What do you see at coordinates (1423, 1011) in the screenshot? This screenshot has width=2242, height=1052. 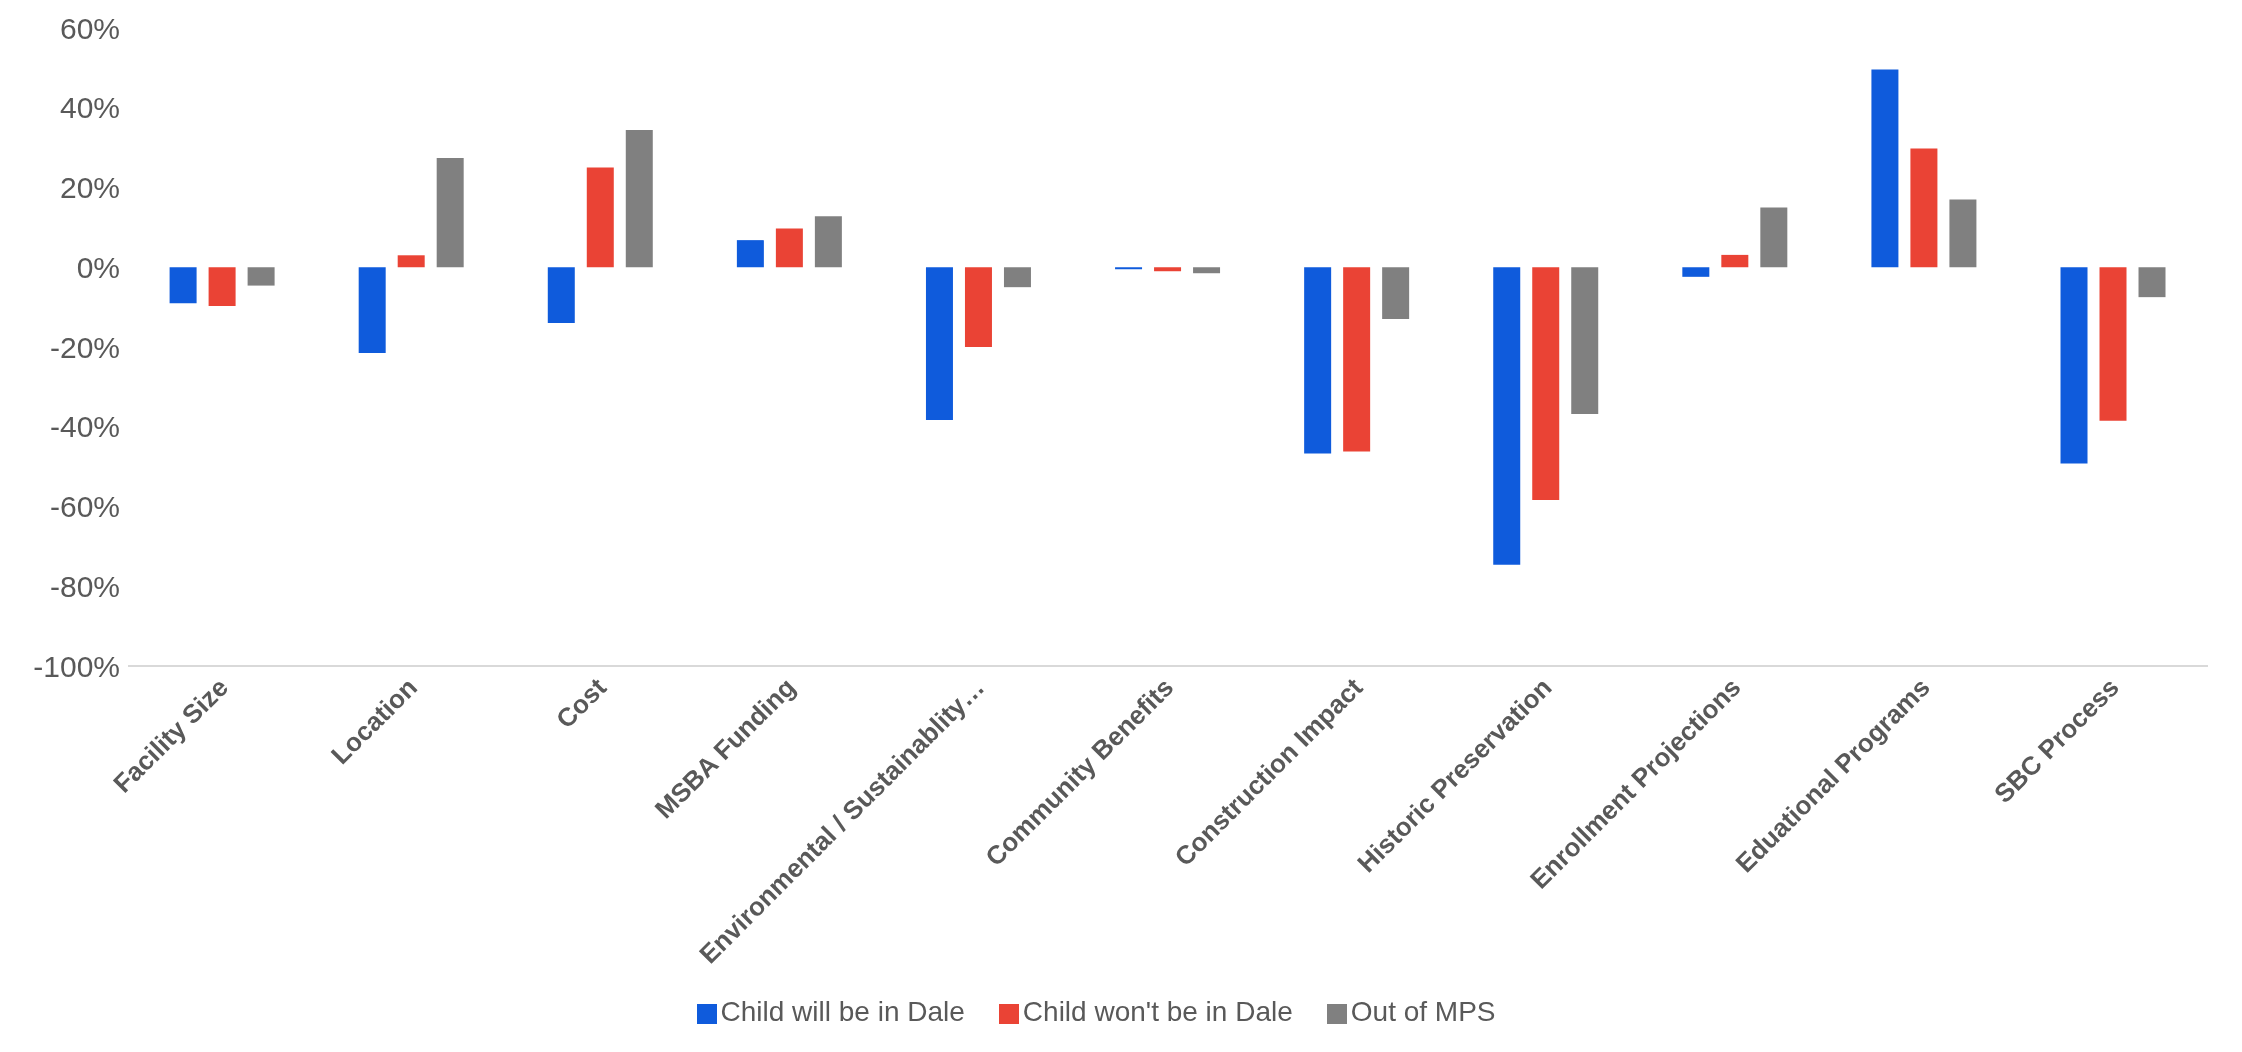 I see `legend-label: Out of MPS` at bounding box center [1423, 1011].